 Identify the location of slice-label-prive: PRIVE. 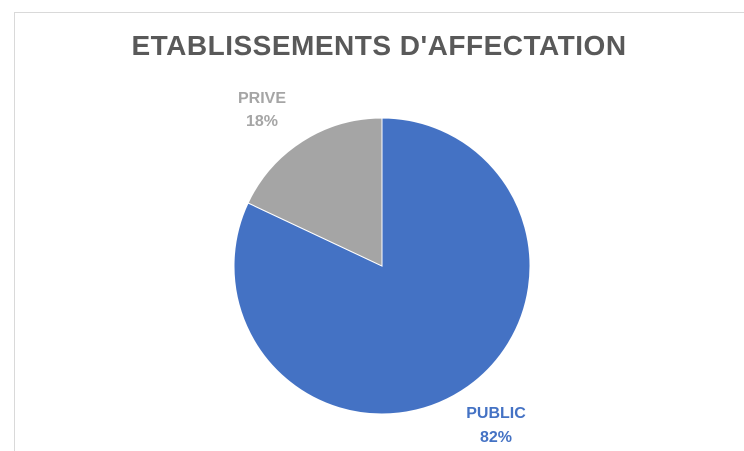
(262, 98).